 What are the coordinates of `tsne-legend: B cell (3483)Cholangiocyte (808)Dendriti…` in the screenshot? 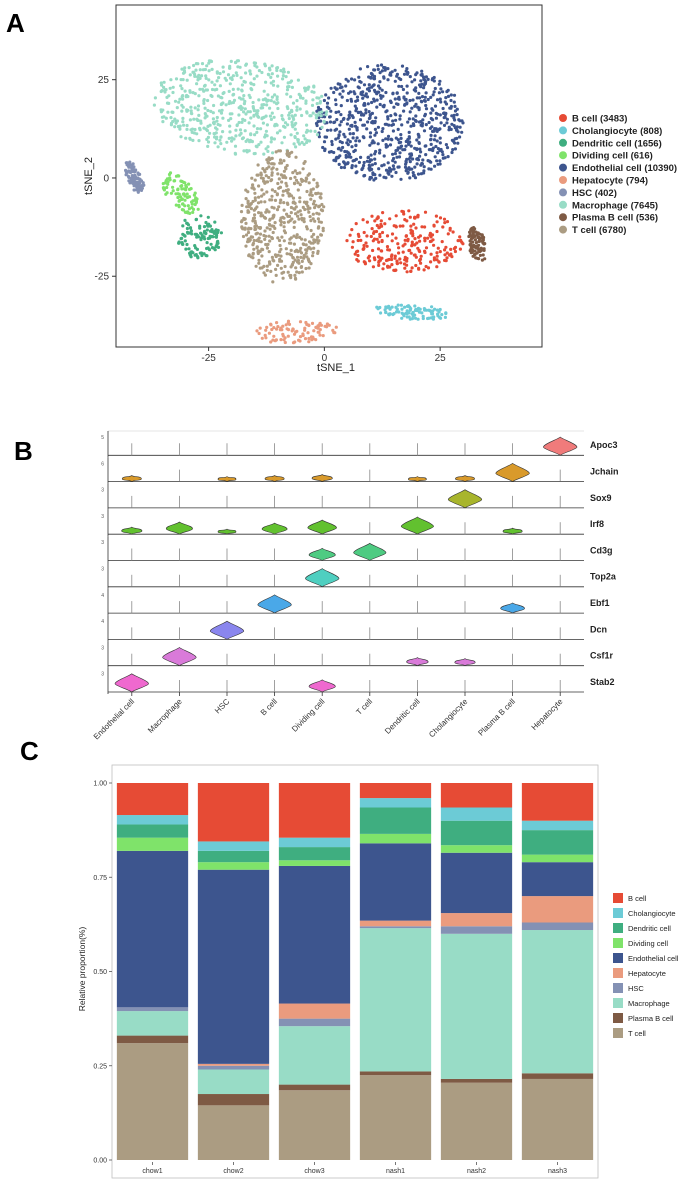 It's located at (618, 175).